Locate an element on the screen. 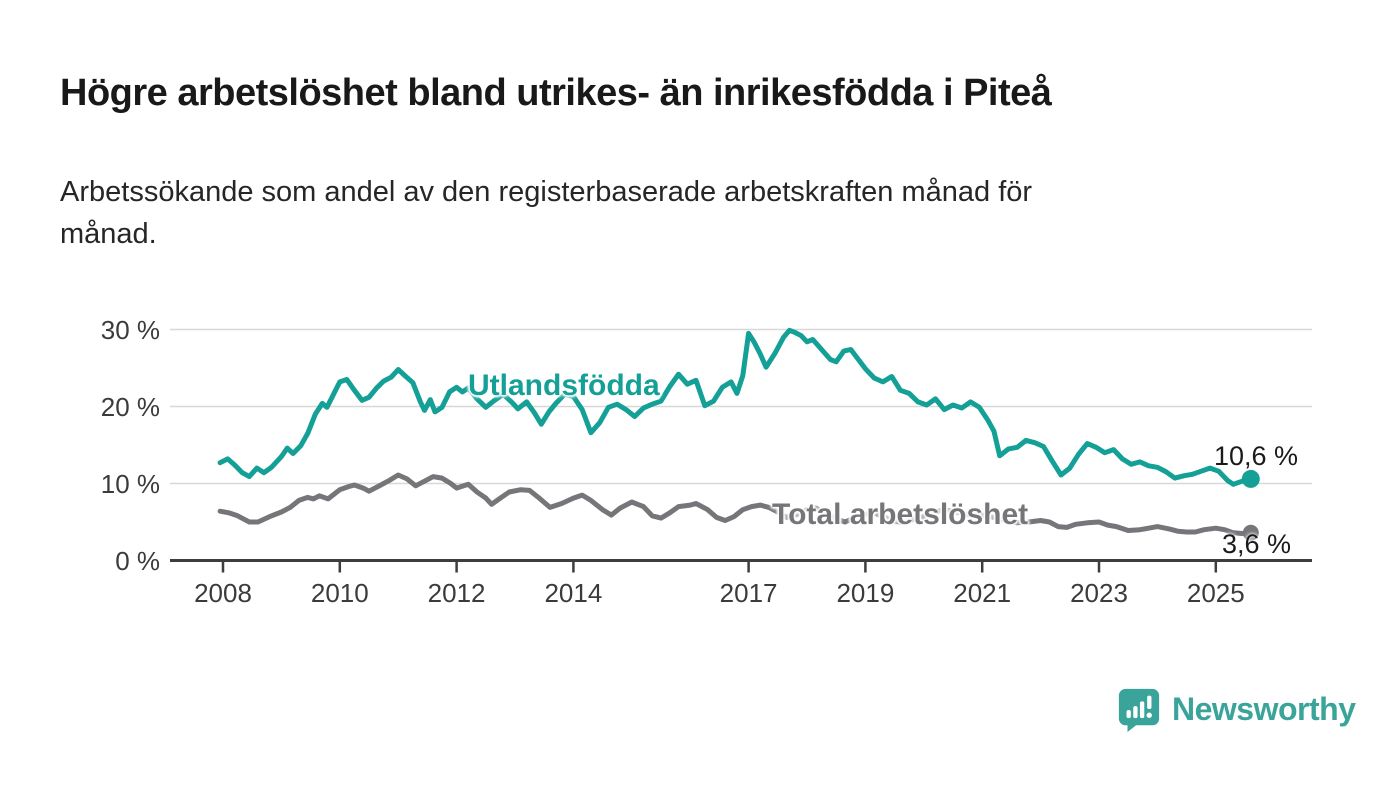  x-axis-label: 2012 is located at coordinates (456, 593).